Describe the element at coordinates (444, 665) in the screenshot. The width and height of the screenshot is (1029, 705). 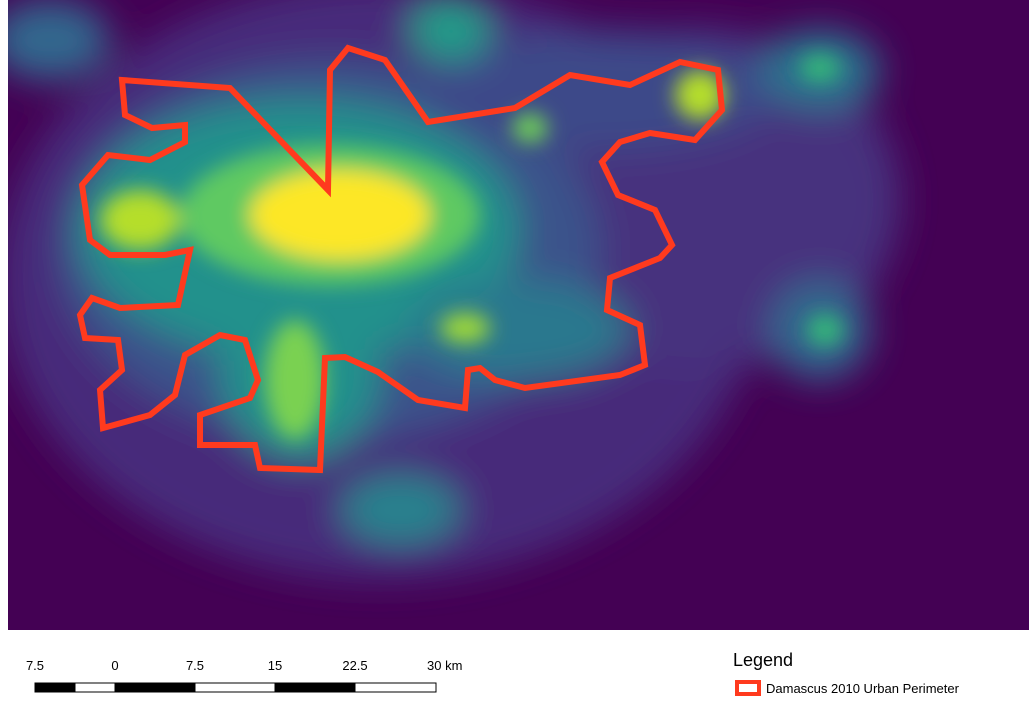
I see `scale-label: 30 km` at that location.